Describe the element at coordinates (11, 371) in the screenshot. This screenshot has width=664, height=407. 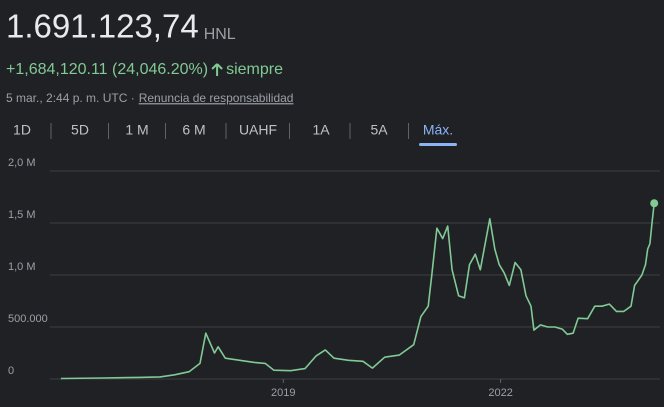
I see `y-tick-label: 0` at that location.